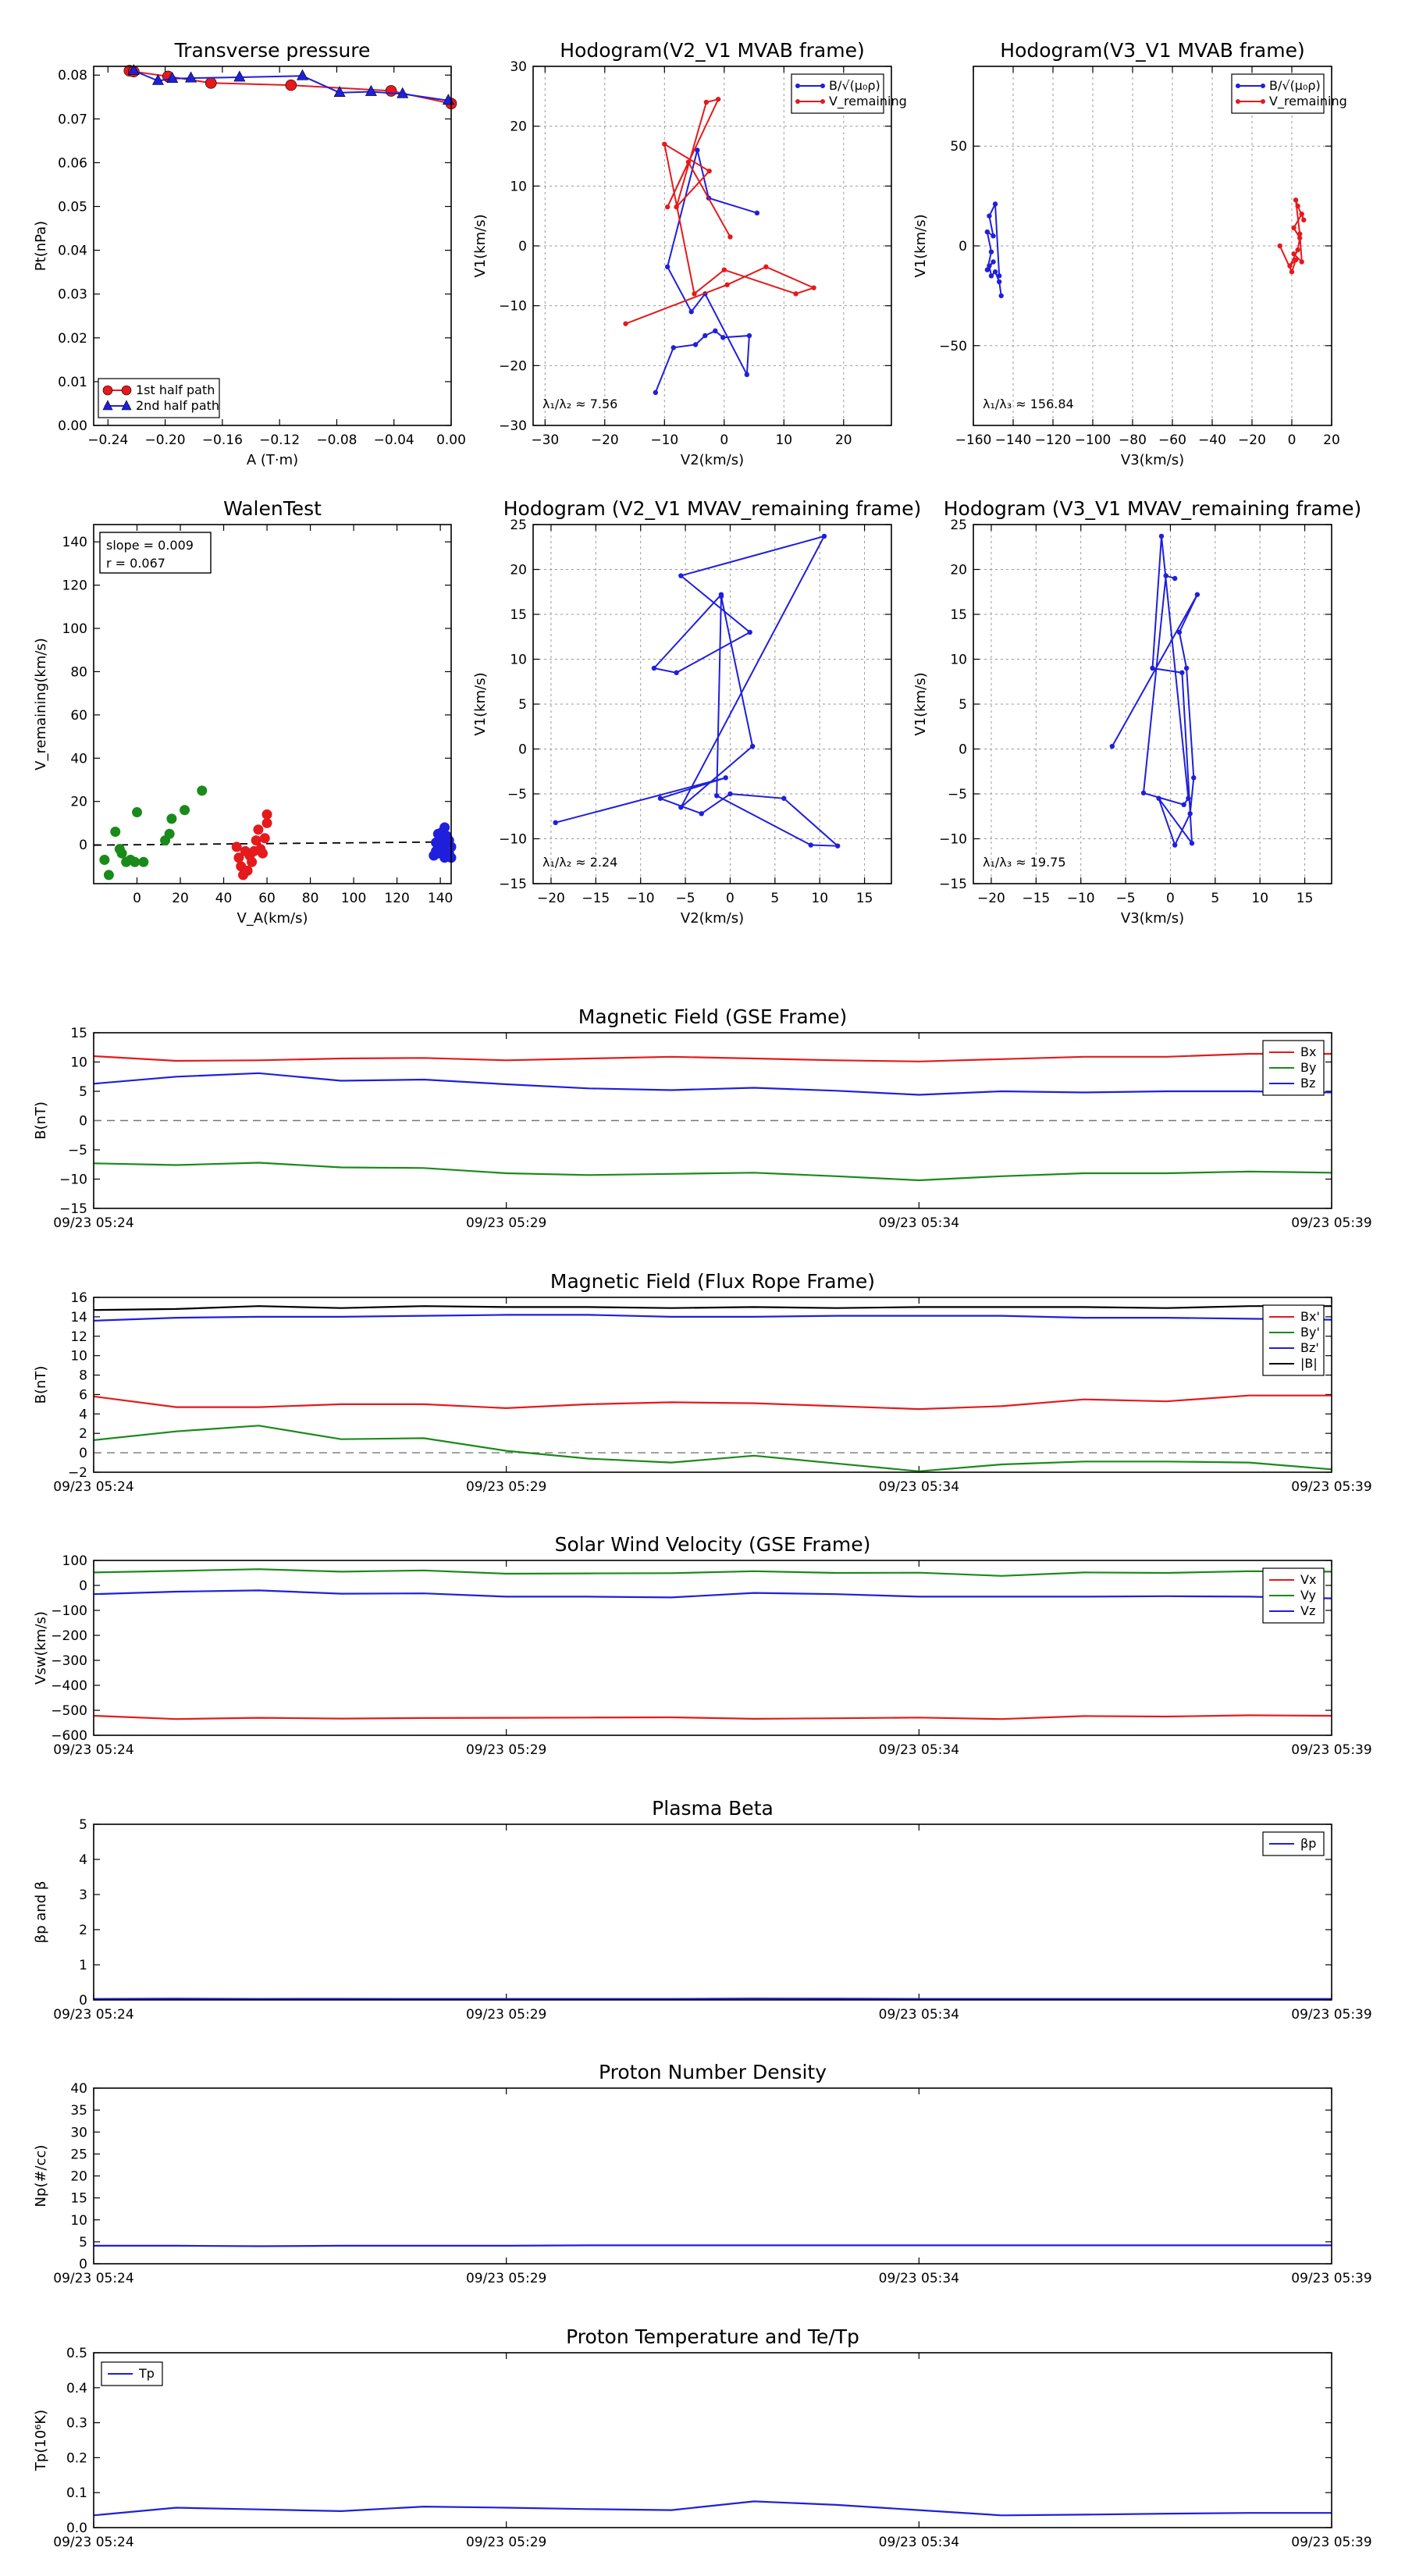 This screenshot has width=1405, height=2576. What do you see at coordinates (41, 1912) in the screenshot?
I see `y-axis-label: βp and β` at bounding box center [41, 1912].